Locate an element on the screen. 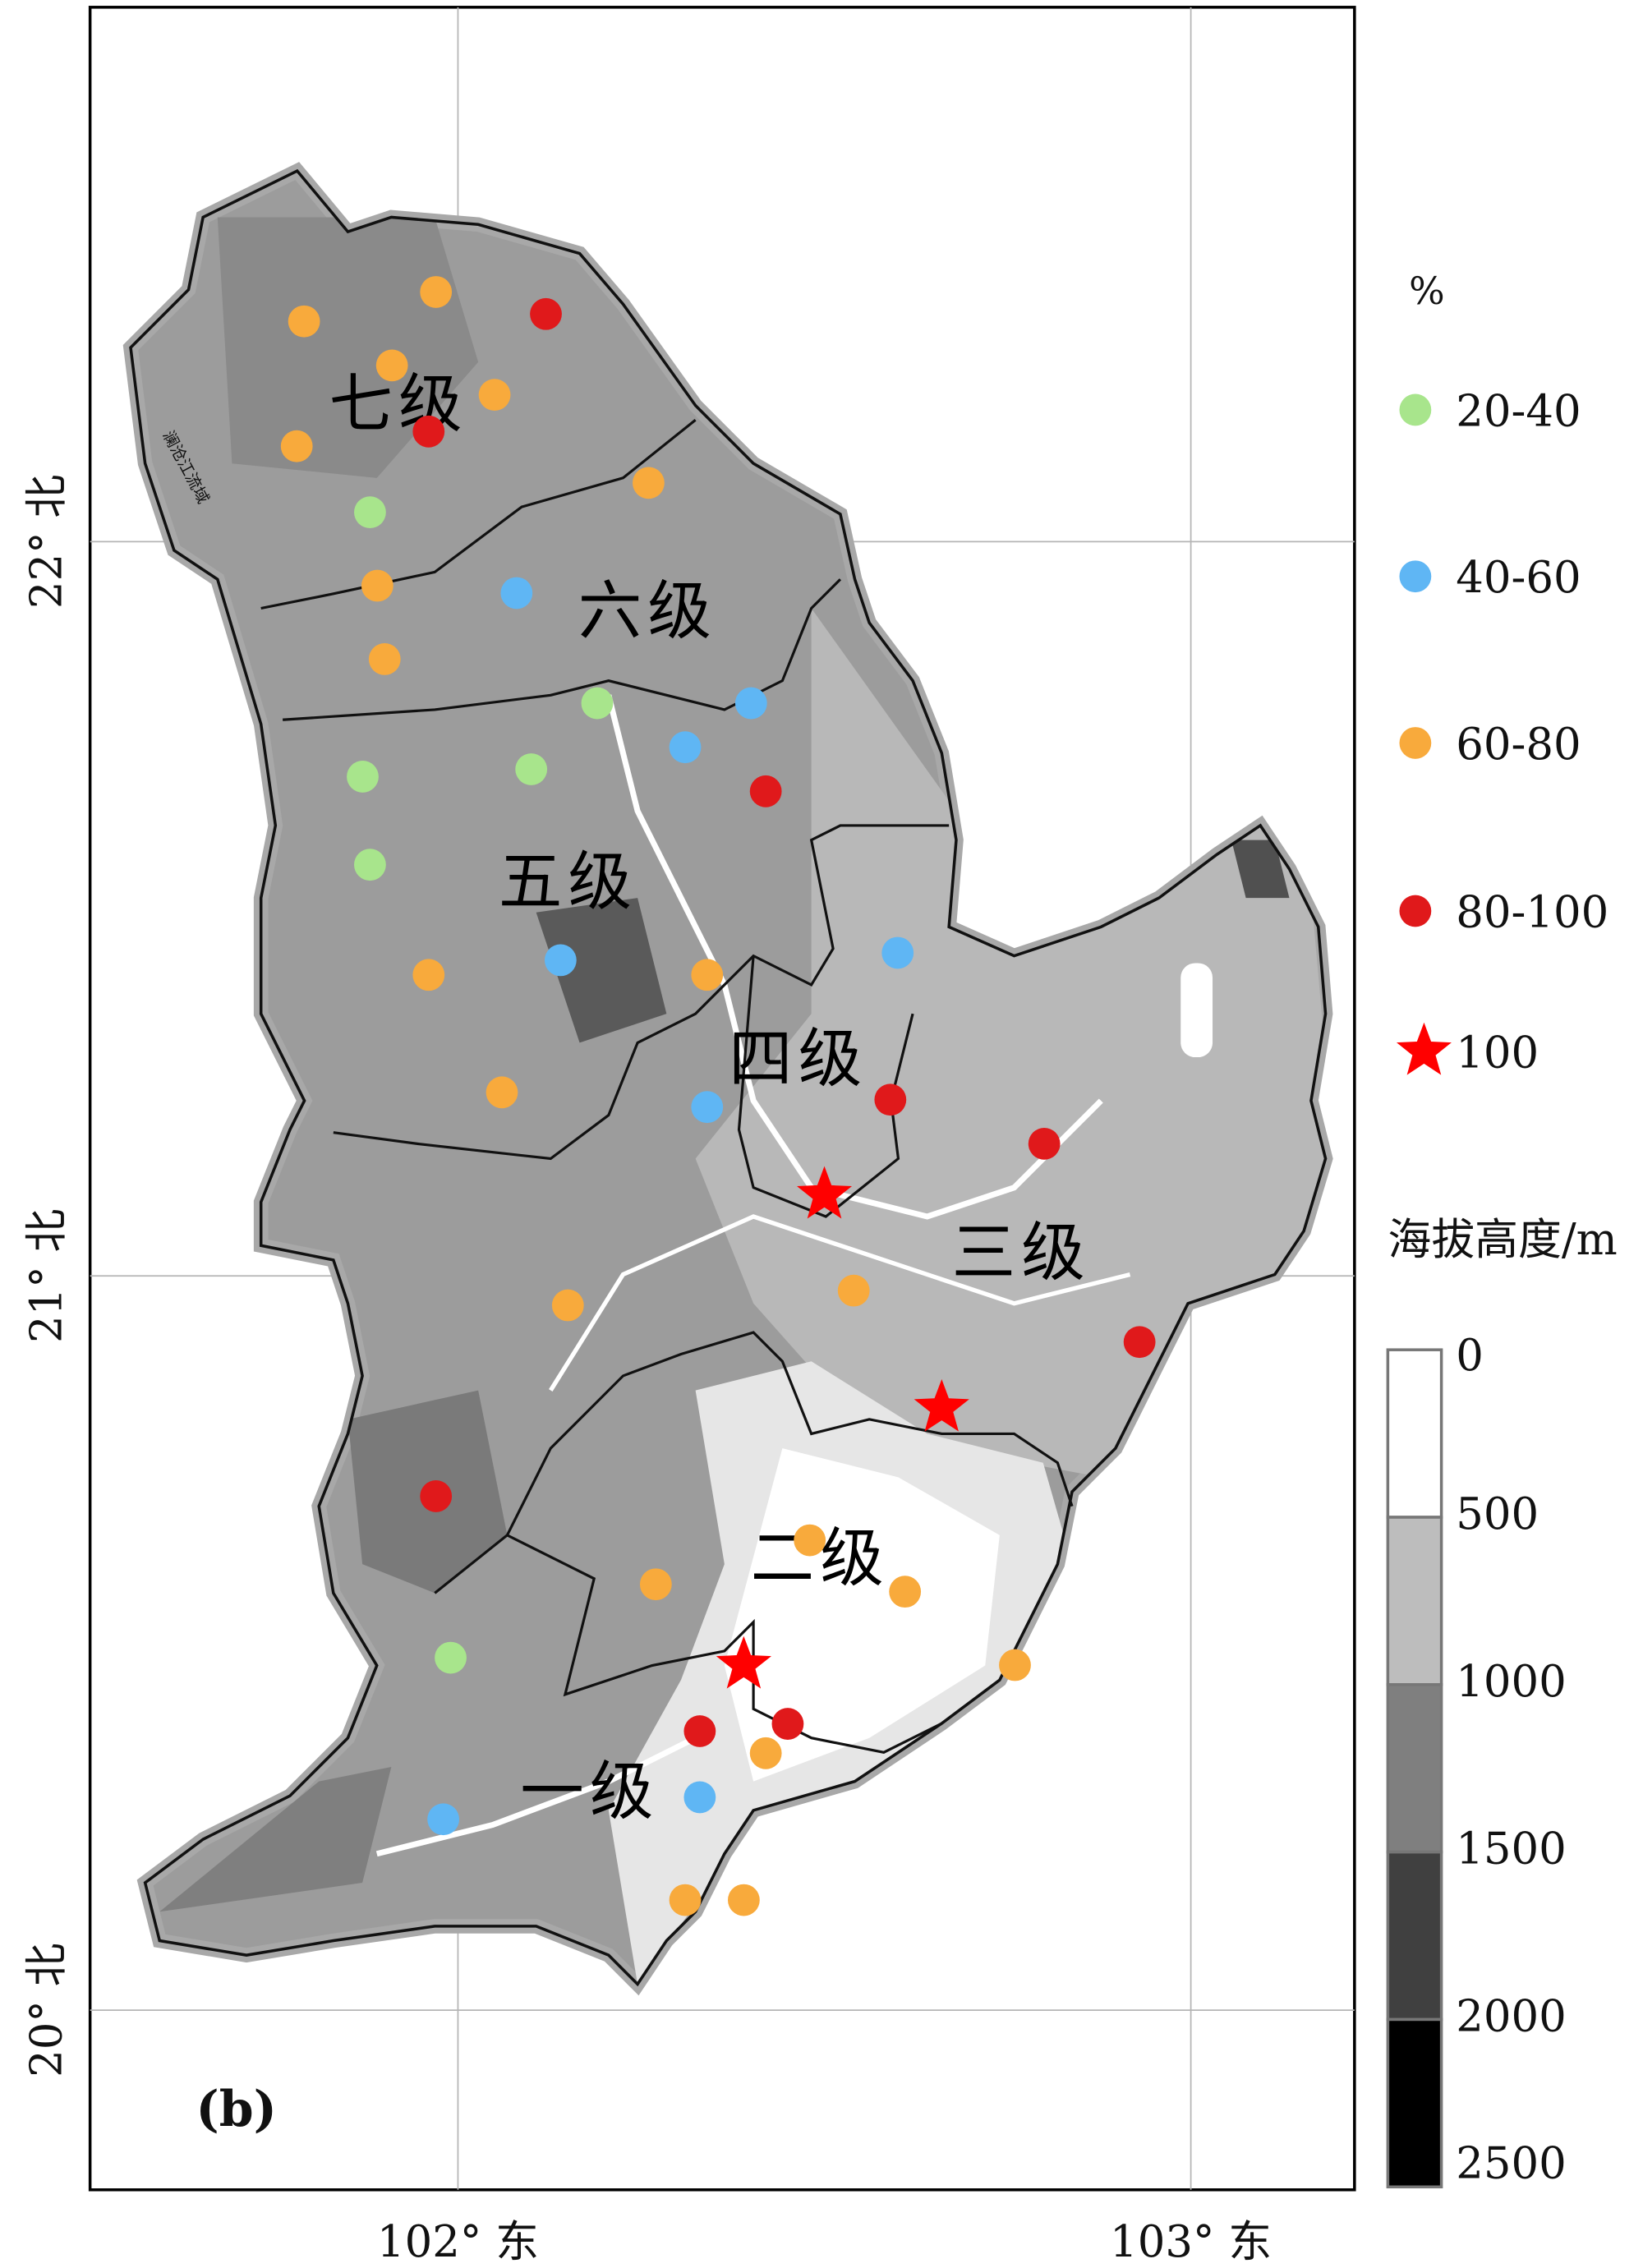 The image size is (1643, 2268). legend-percent: % 20-40 40-60 60-80 80-100 100 is located at coordinates (1502, 673).